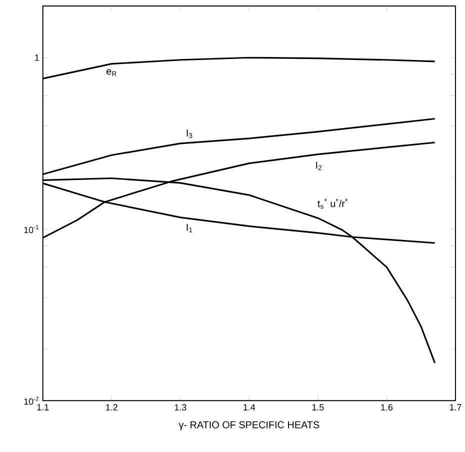 This screenshot has width=465, height=452. Describe the element at coordinates (43, 407) in the screenshot. I see `x-tick-label: 1.1` at that location.